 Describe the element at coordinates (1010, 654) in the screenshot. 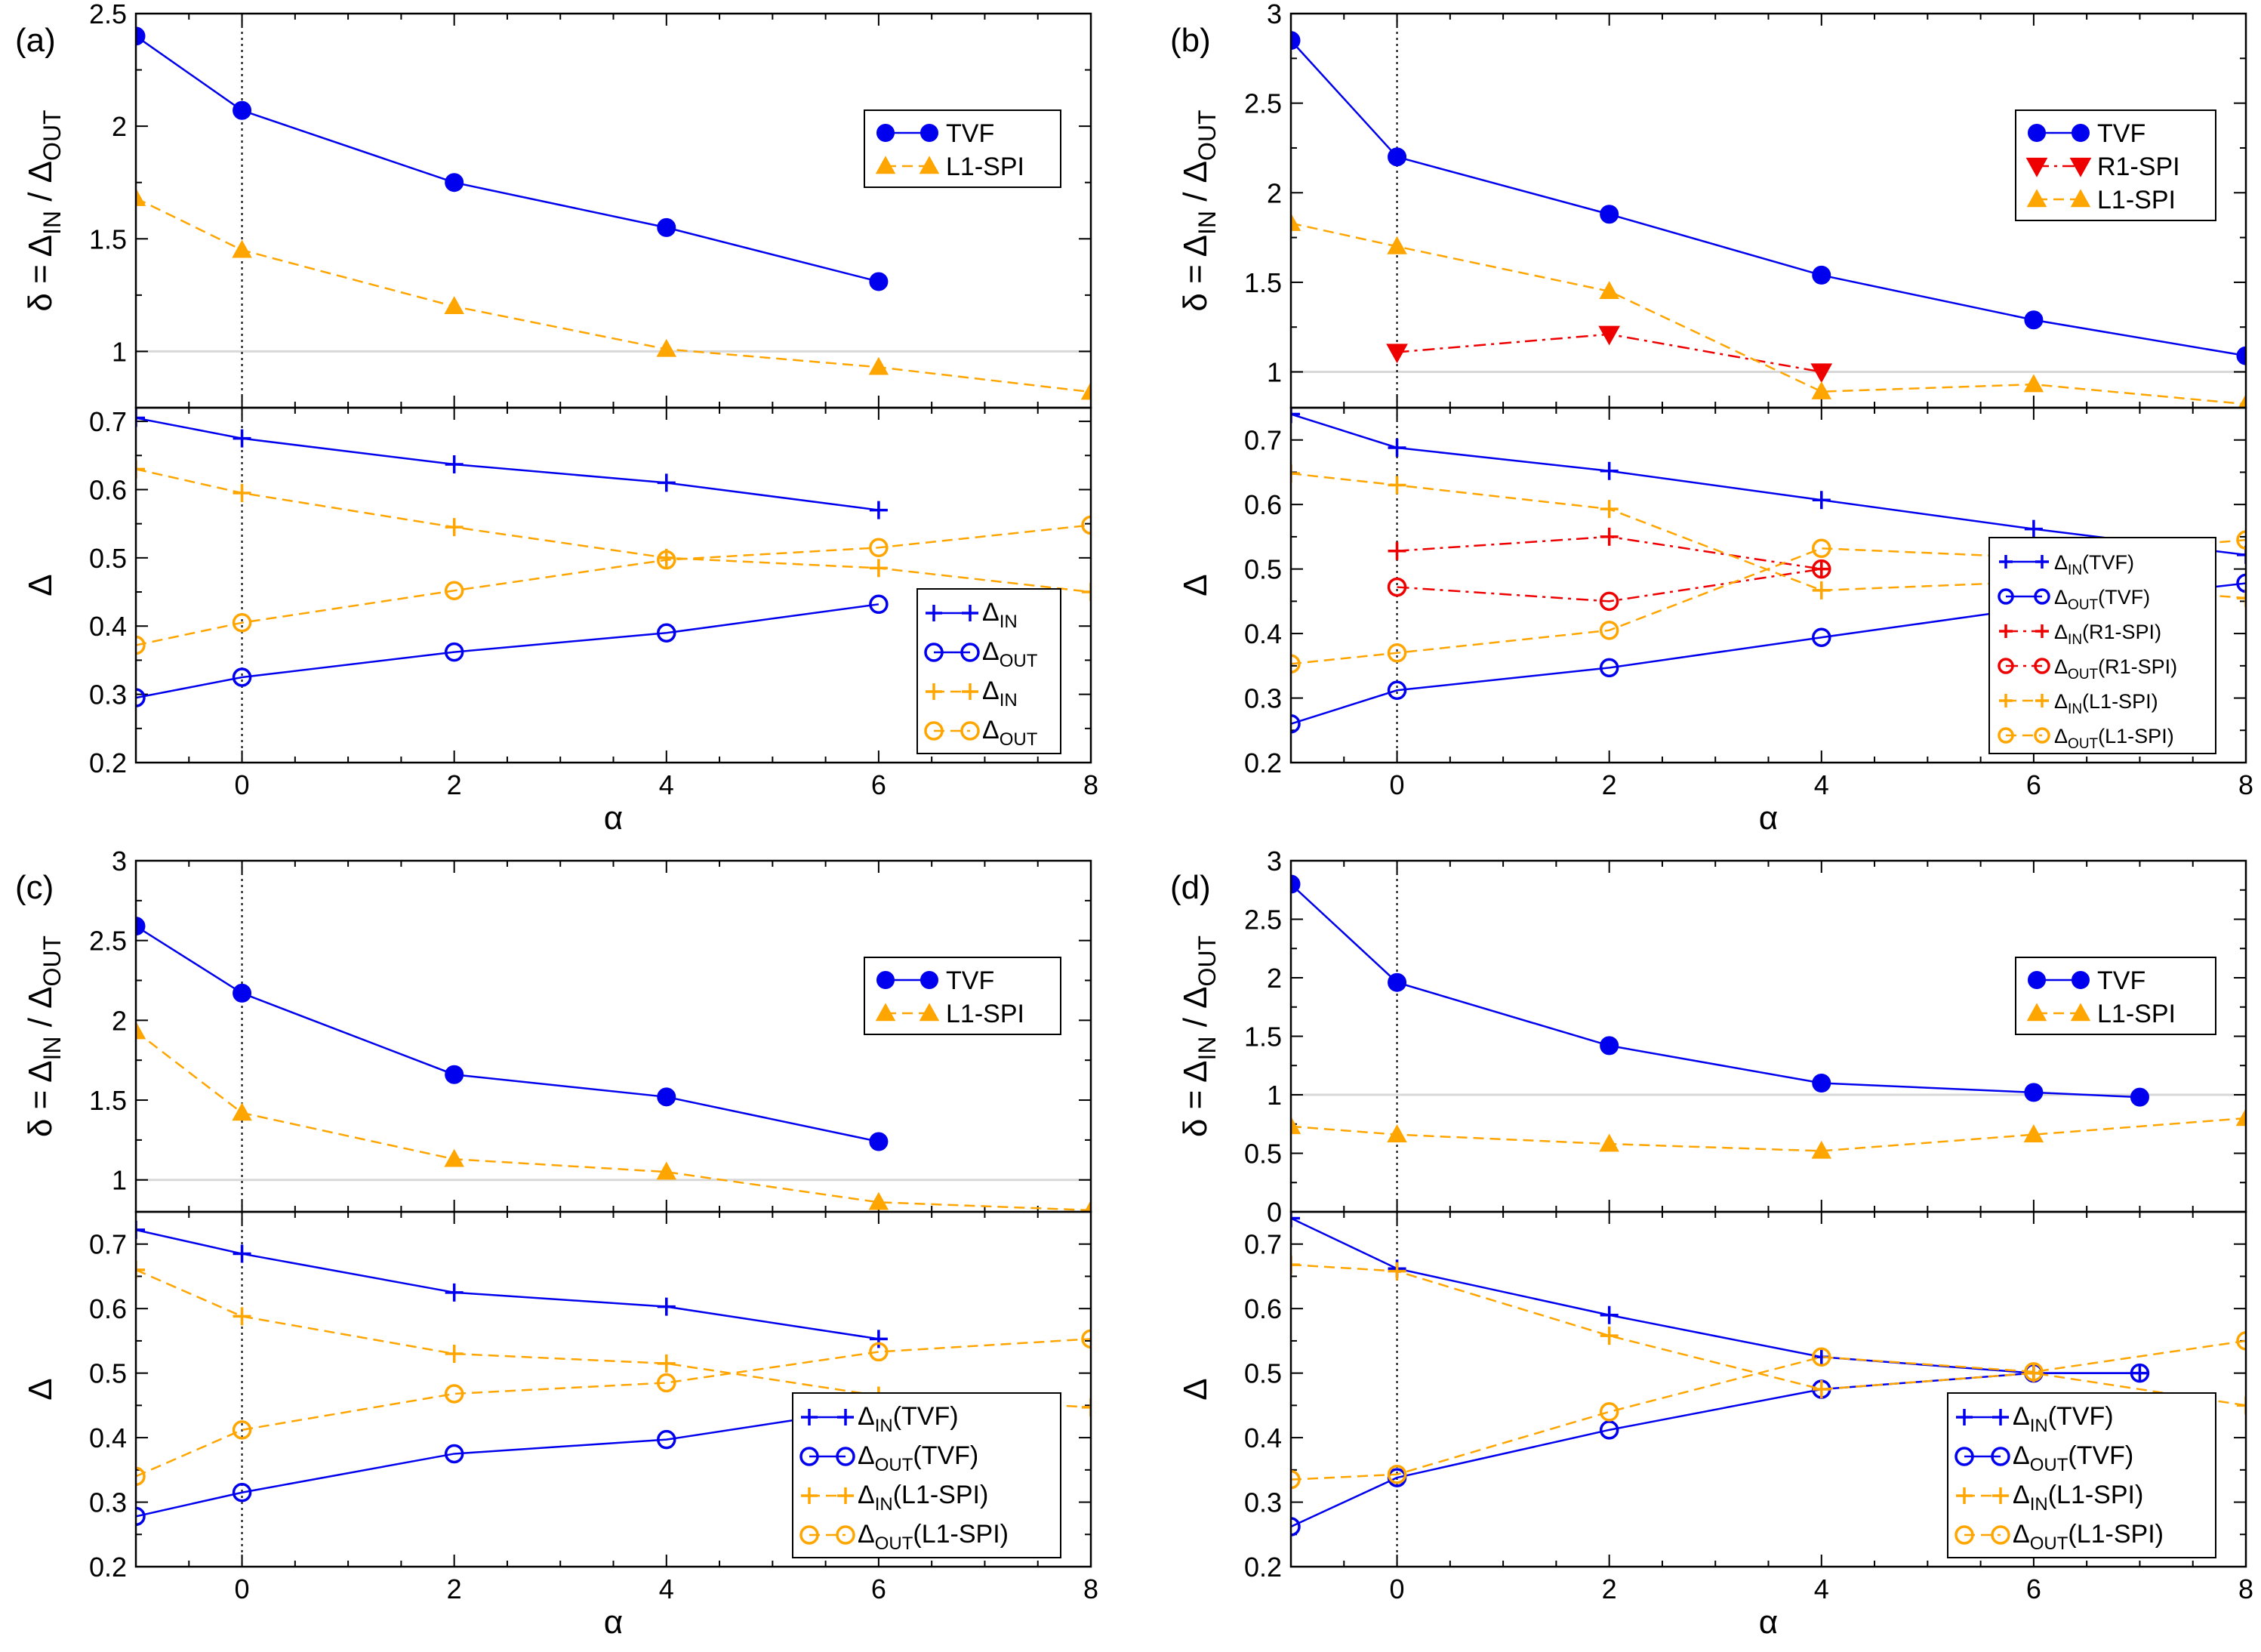

I see `legend-label: ΔOUT` at that location.